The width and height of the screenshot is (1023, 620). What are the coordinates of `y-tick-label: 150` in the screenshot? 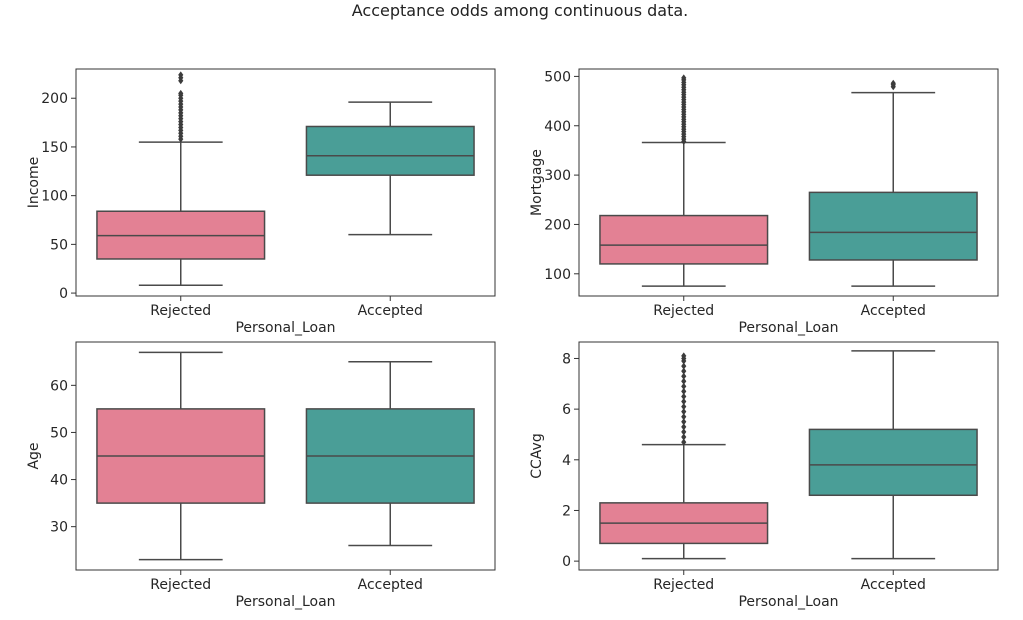 It's located at (54, 148).